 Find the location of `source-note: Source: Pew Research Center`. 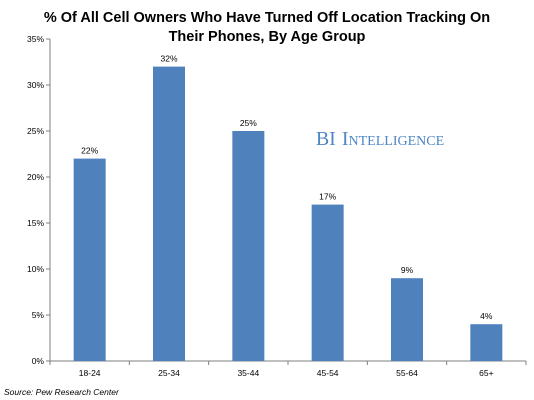

source-note: Source: Pew Research Center is located at coordinates (62, 392).